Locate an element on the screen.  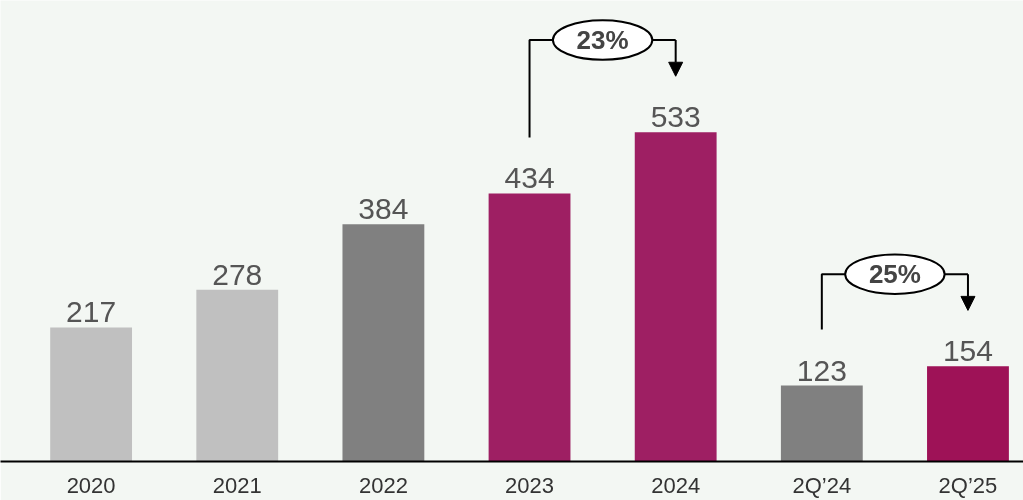
data-label: 434 is located at coordinates (529, 178).